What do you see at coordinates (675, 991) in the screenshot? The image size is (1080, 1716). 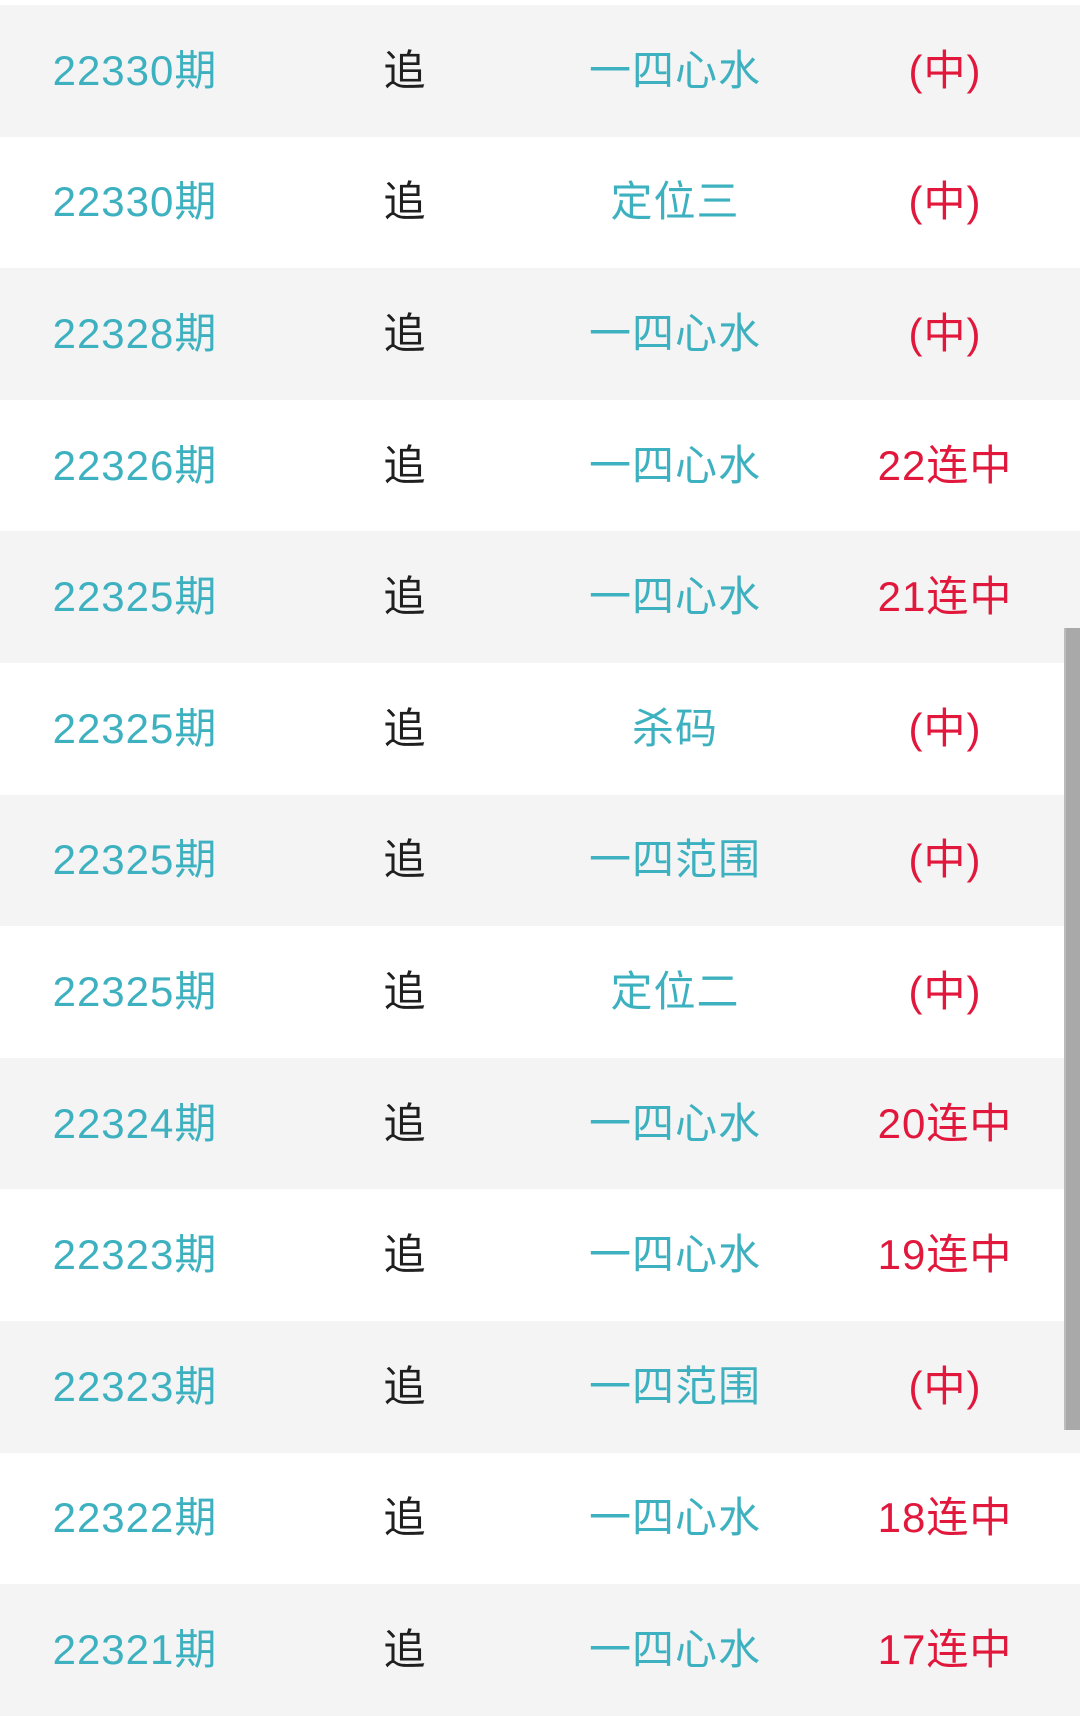 I see `play-type-cell: 定位二` at bounding box center [675, 991].